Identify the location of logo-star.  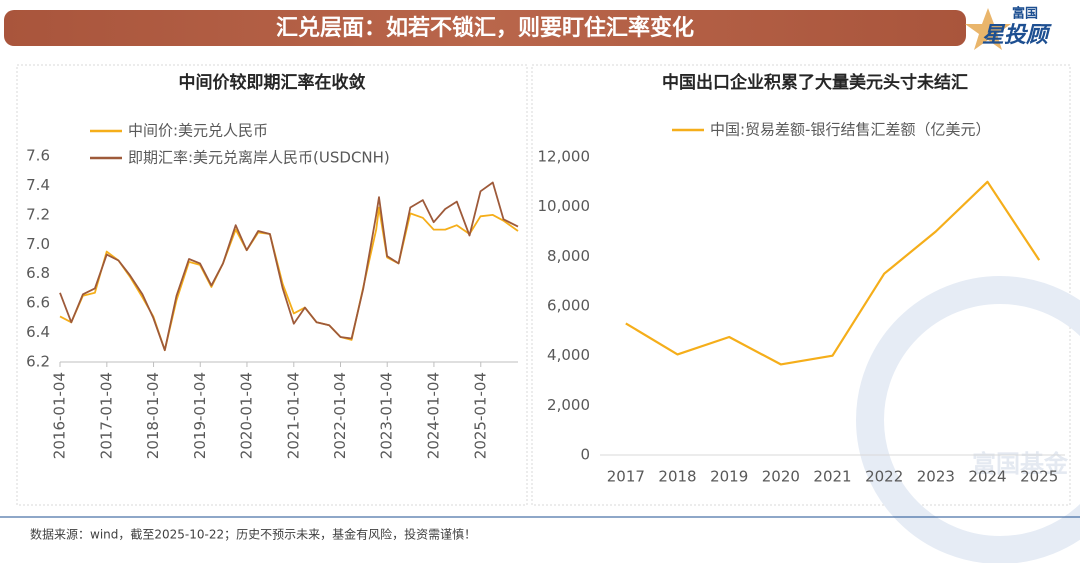
(988, 29).